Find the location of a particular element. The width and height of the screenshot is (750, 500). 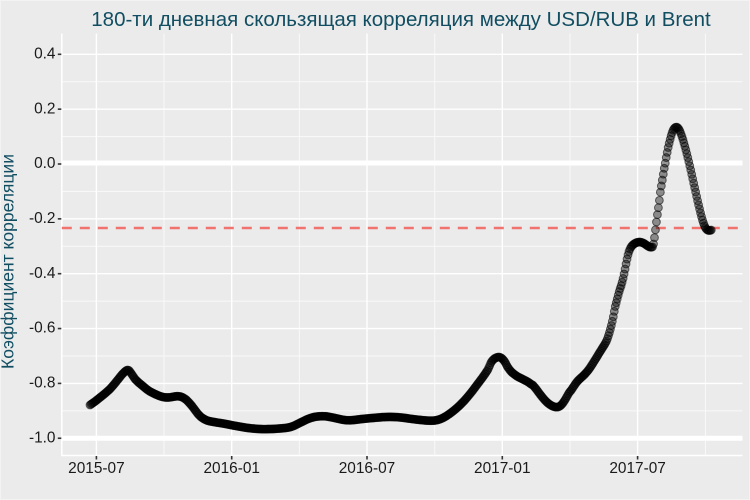

svg-text: 2016-07 is located at coordinates (367, 468).